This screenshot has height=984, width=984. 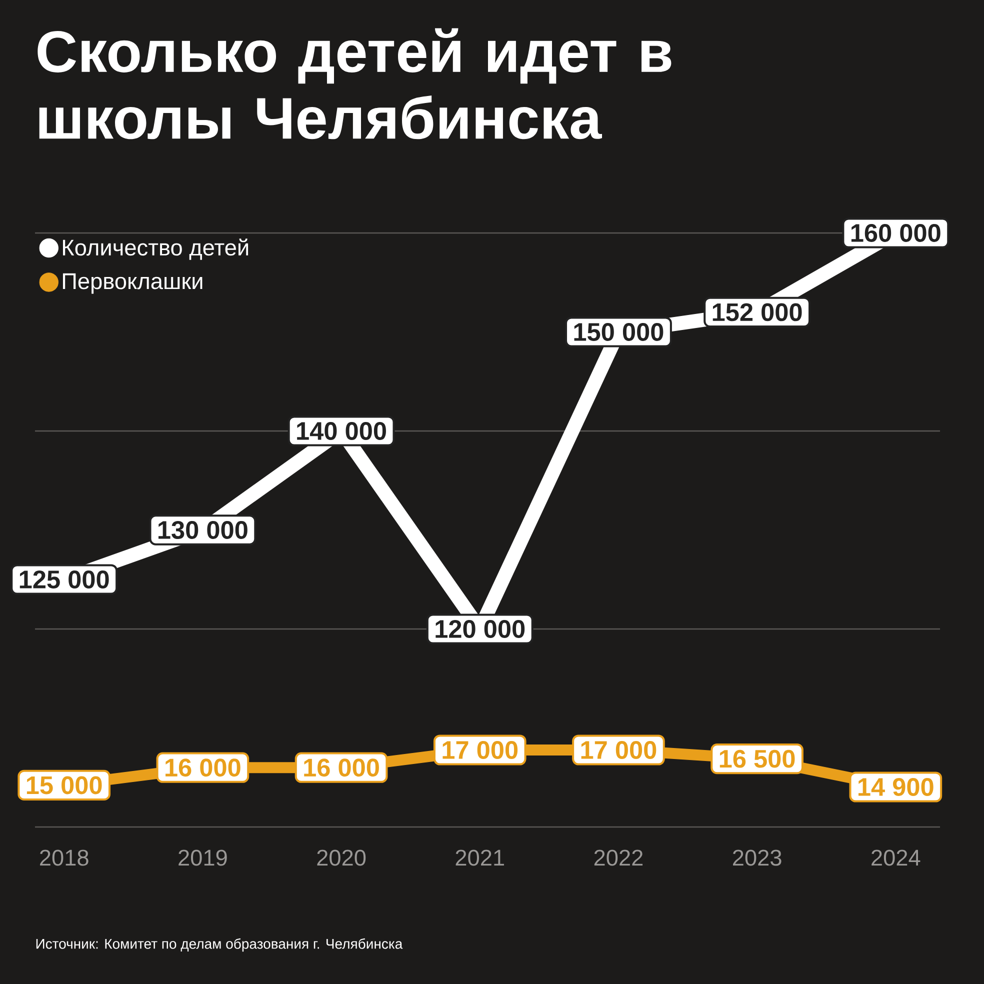 I want to click on data-label: 130 000, so click(x=203, y=530).